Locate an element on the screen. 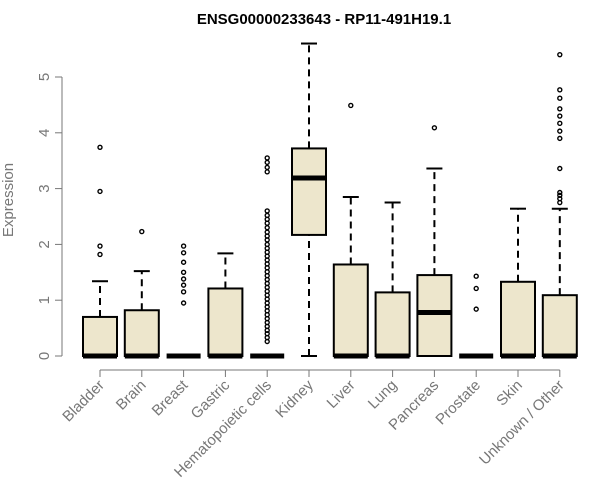 The image size is (600, 500). x-tick-label: Brain is located at coordinates (131, 395).